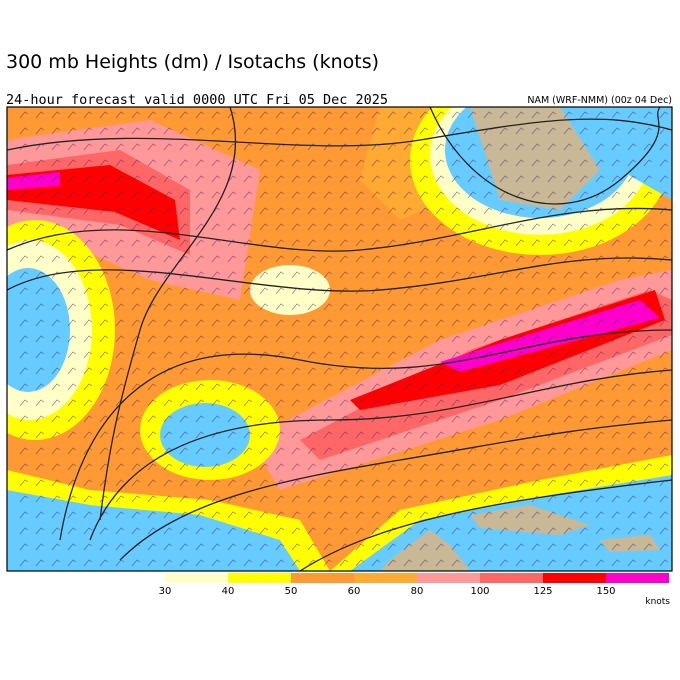 Image resolution: width=680 pixels, height=680 pixels. Describe the element at coordinates (448, 578) in the screenshot. I see `colorbar-segment` at that location.